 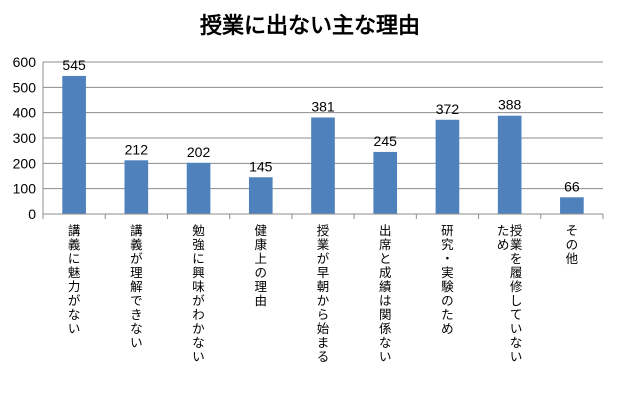 What do you see at coordinates (74, 65) in the screenshot?
I see `data-label: 545` at bounding box center [74, 65].